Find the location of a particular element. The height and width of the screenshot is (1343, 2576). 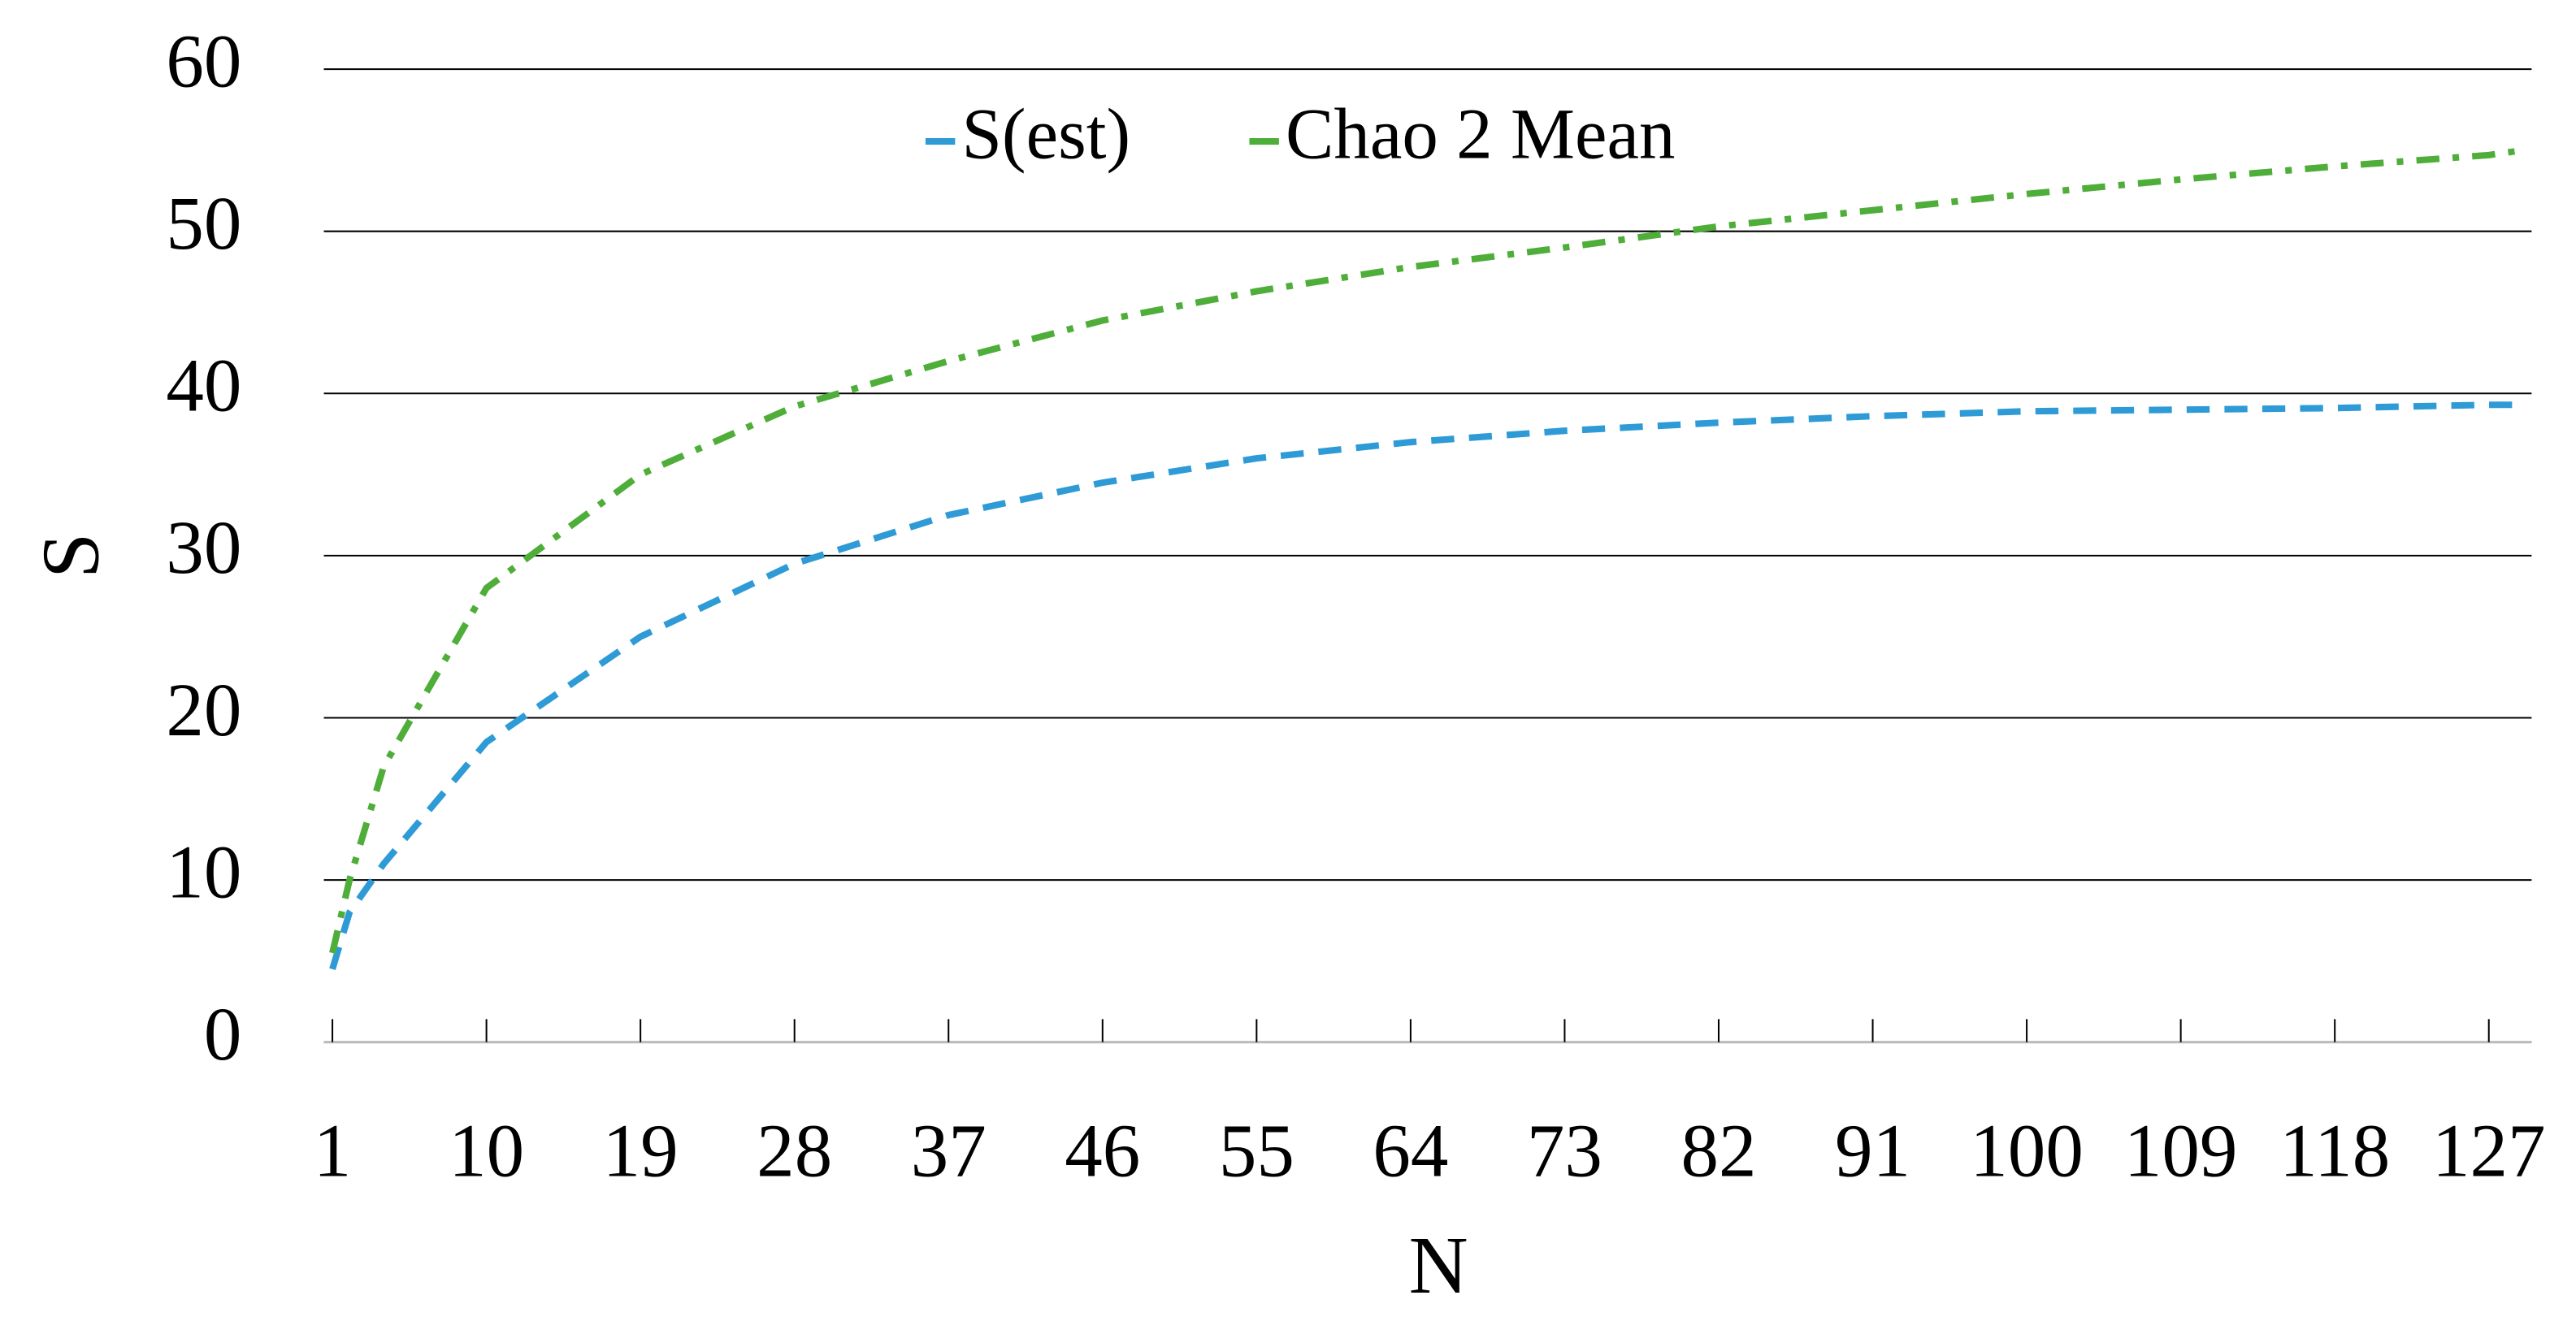

legend-label: S(est) is located at coordinates (1045, 135).